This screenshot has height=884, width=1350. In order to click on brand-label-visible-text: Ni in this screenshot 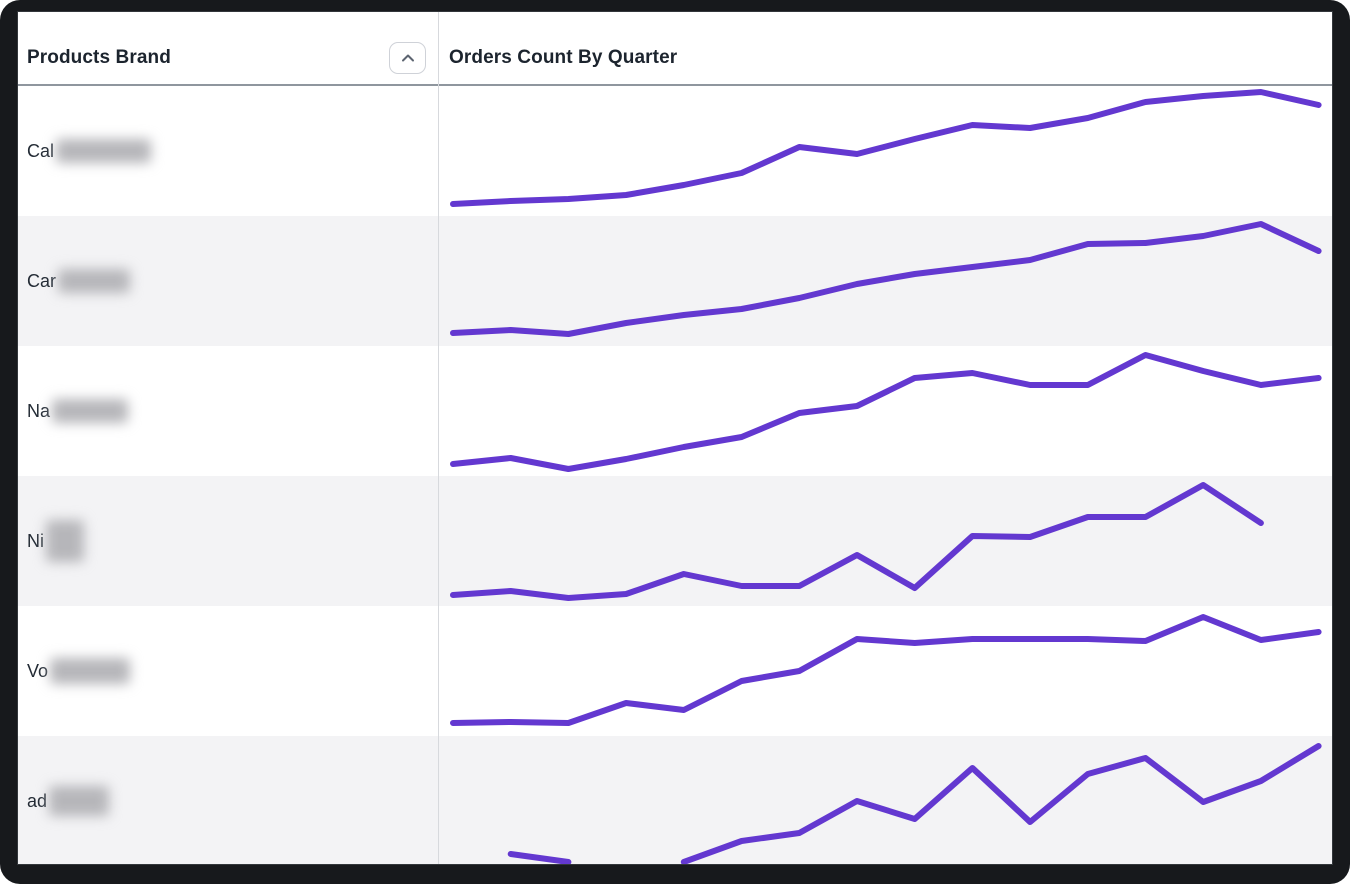, I will do `click(35, 540)`.